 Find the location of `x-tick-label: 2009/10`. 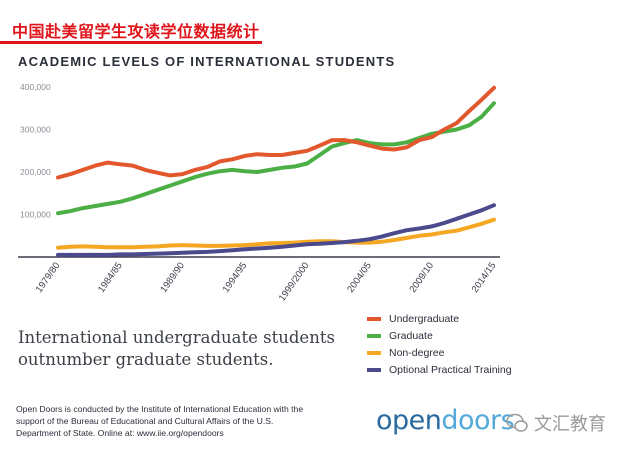

x-tick-label: 2009/10 is located at coordinates (421, 277).